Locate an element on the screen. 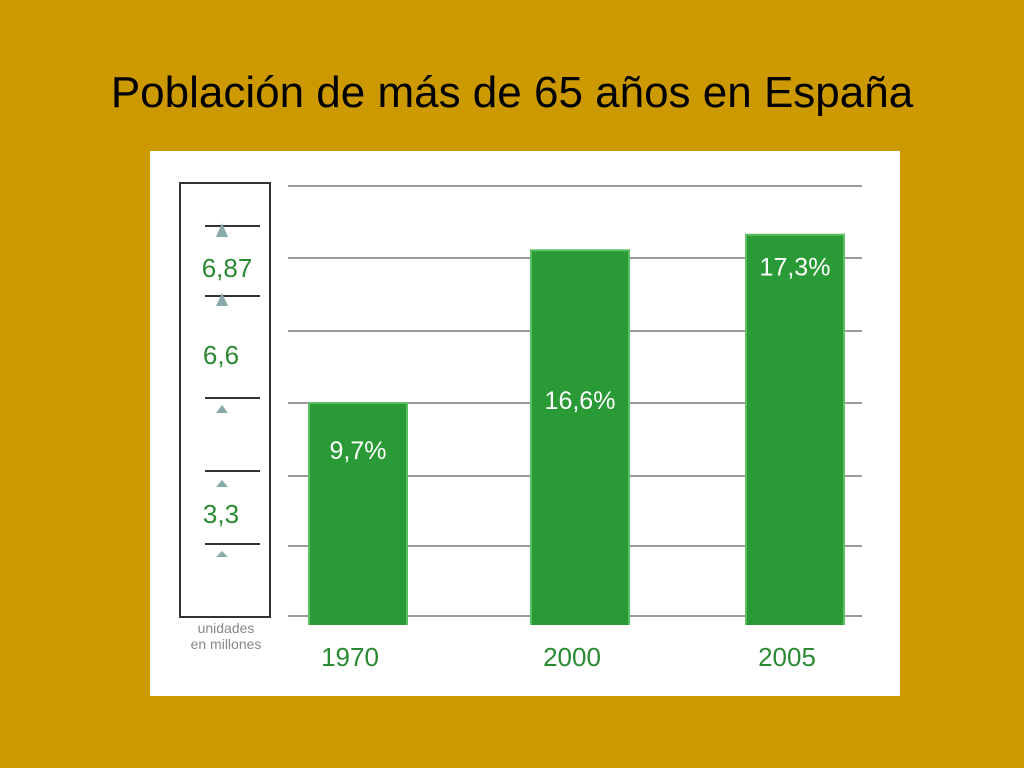 This screenshot has height=768, width=1024. bar-2005 is located at coordinates (795, 430).